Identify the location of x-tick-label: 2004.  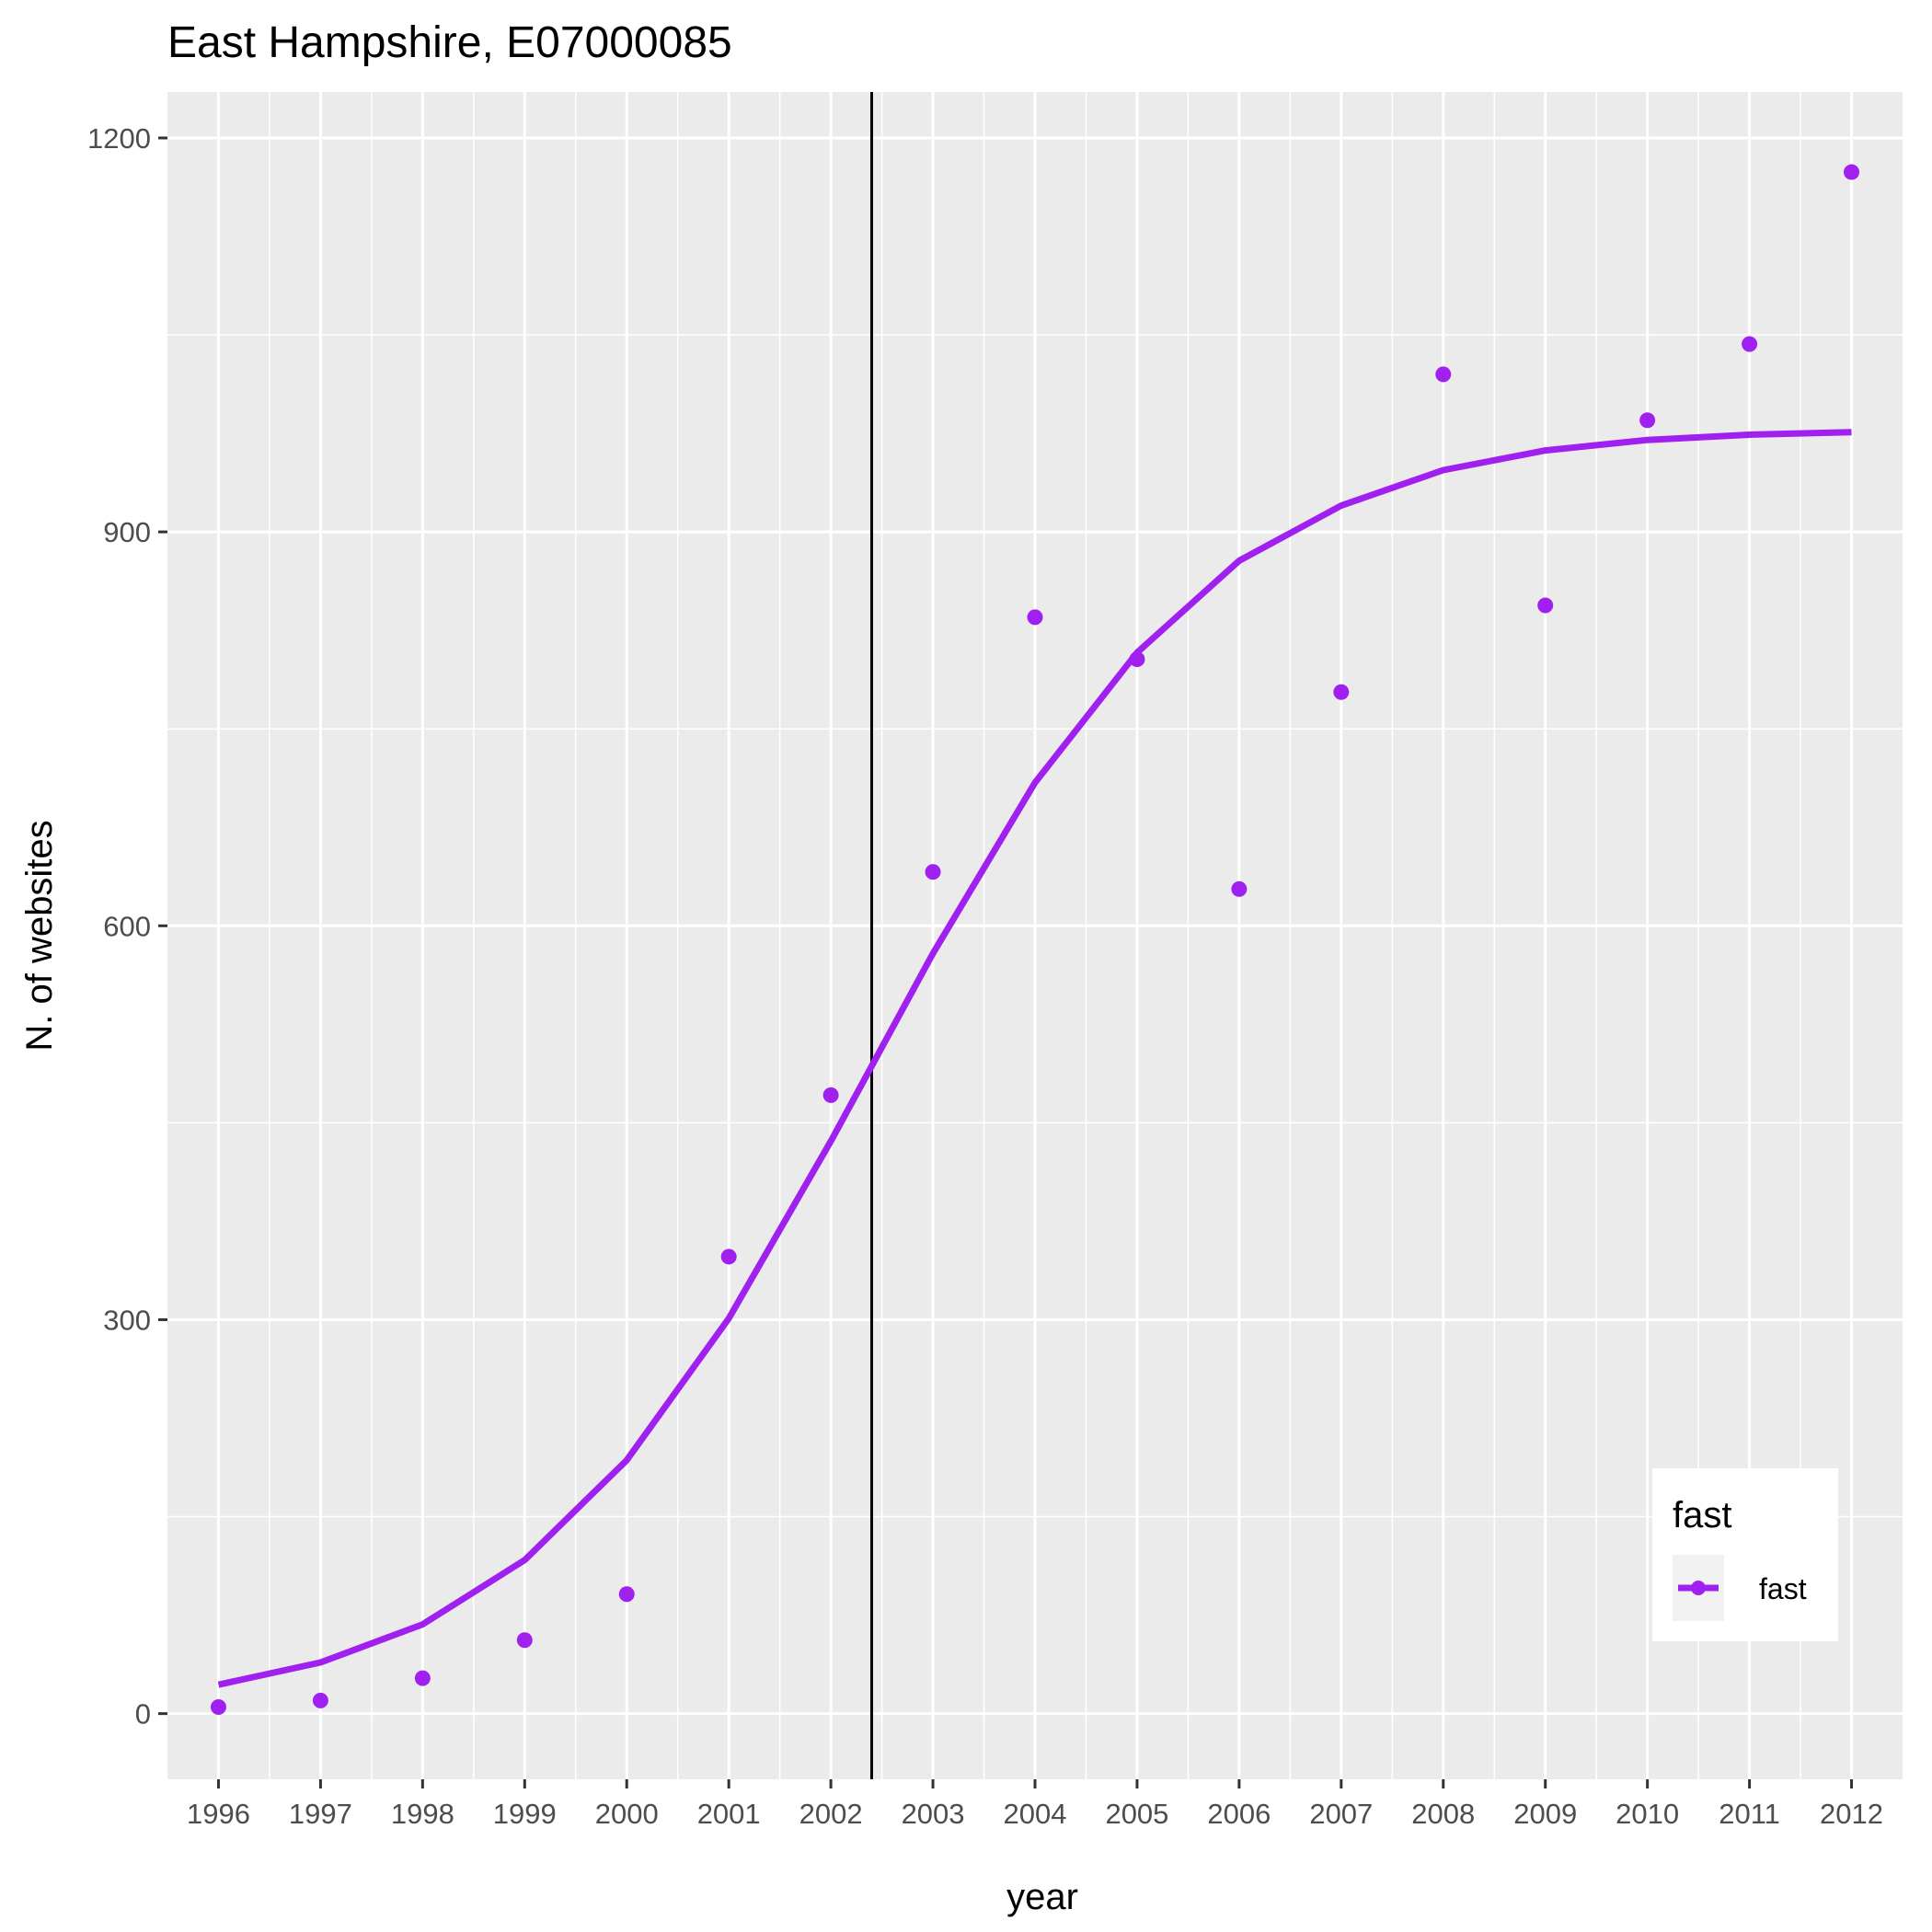
(1035, 1814).